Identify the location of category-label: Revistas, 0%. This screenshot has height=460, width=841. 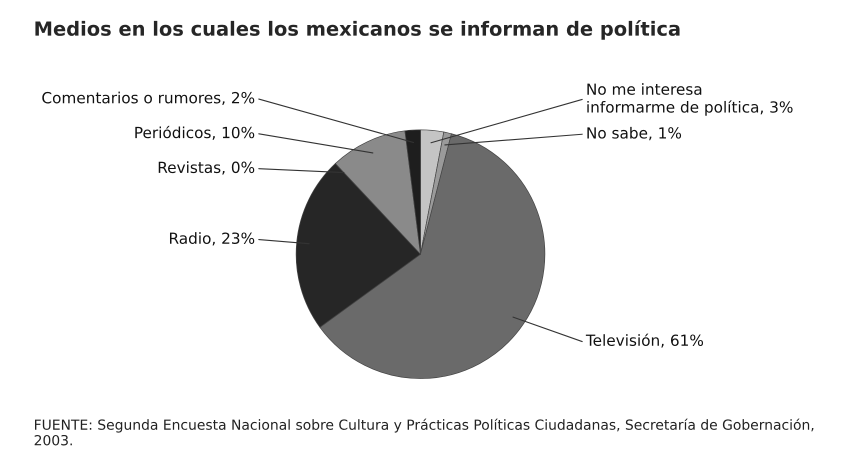
(206, 168).